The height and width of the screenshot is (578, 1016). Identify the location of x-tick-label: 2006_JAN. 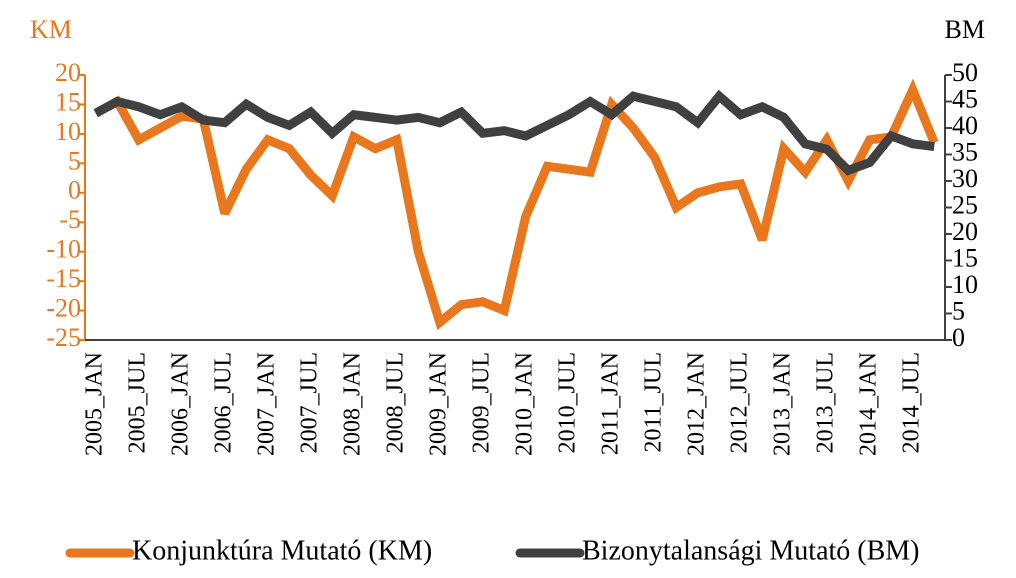
(180, 404).